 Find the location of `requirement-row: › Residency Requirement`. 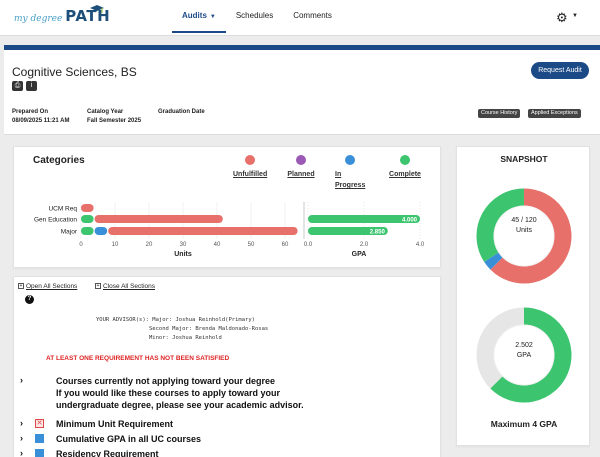

requirement-row: › Residency Requirement is located at coordinates (89, 452).